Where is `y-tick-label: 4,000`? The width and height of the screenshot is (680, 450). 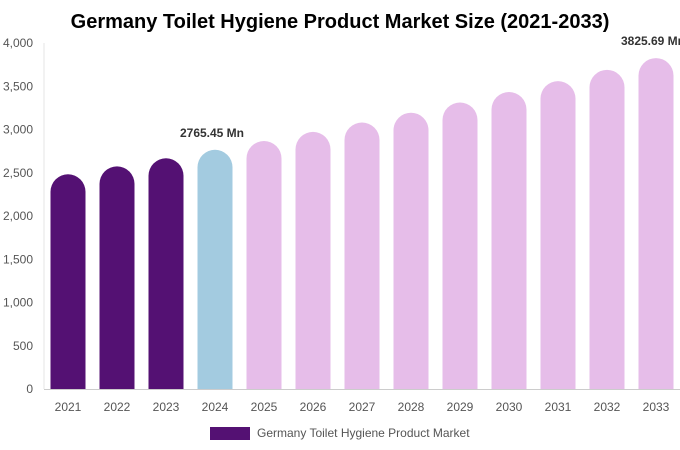 y-tick-label: 4,000 is located at coordinates (18, 43).